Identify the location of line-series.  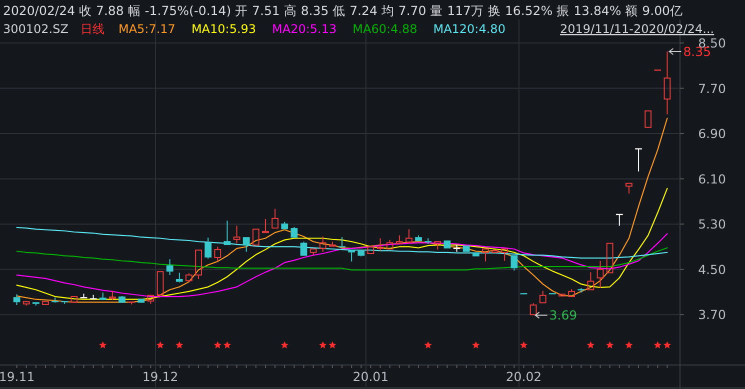
(342, 258).